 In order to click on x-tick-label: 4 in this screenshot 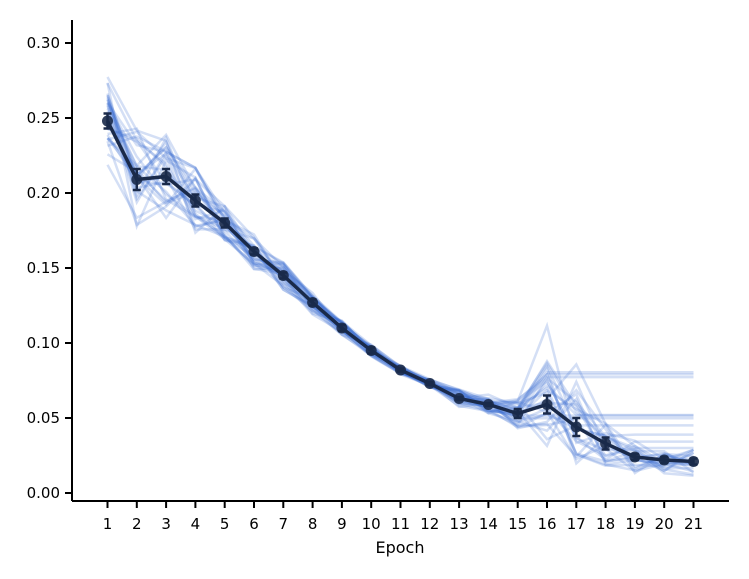, I will do `click(196, 524)`.